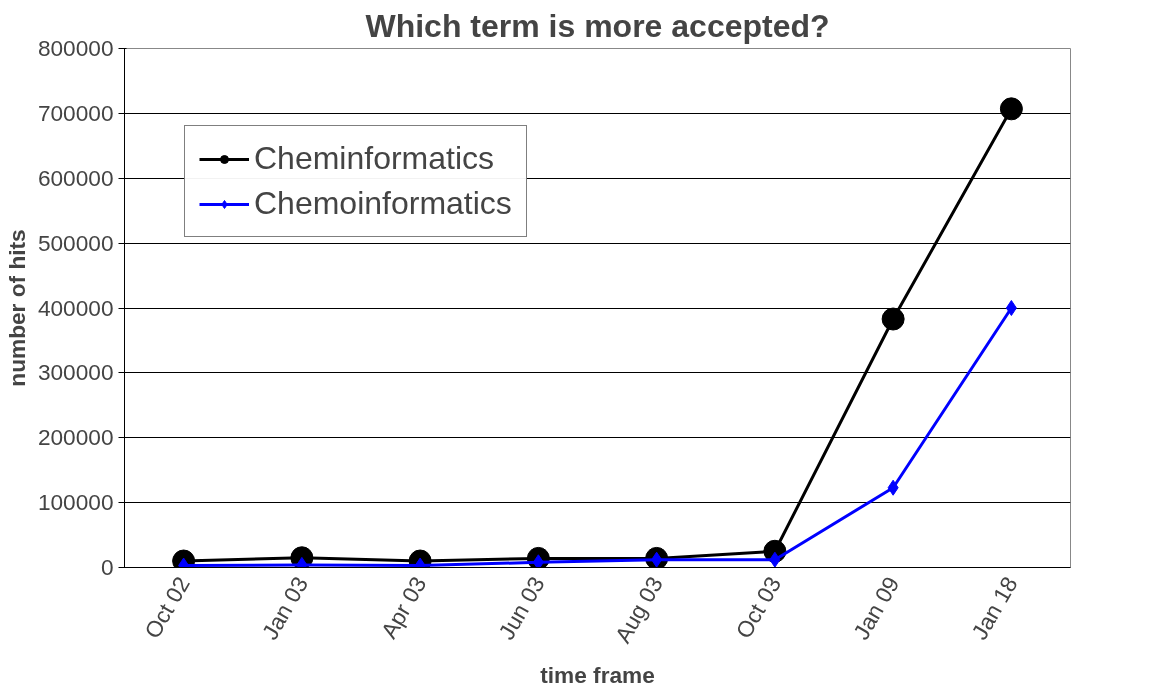 The image size is (1172, 698). I want to click on y-tick-label: 600000, so click(75, 177).